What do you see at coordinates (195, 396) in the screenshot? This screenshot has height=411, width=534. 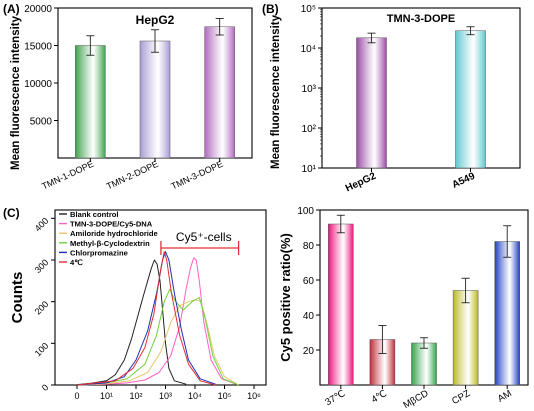 I see `x-tick-label-c1: 10⁴` at bounding box center [195, 396].